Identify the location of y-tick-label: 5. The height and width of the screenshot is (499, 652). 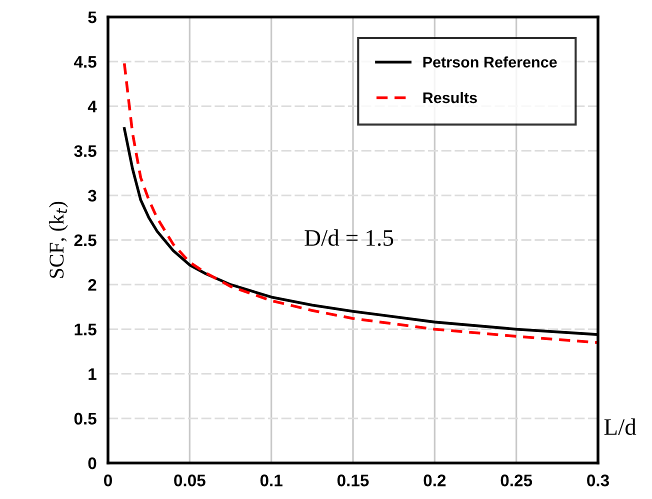
(92, 18).